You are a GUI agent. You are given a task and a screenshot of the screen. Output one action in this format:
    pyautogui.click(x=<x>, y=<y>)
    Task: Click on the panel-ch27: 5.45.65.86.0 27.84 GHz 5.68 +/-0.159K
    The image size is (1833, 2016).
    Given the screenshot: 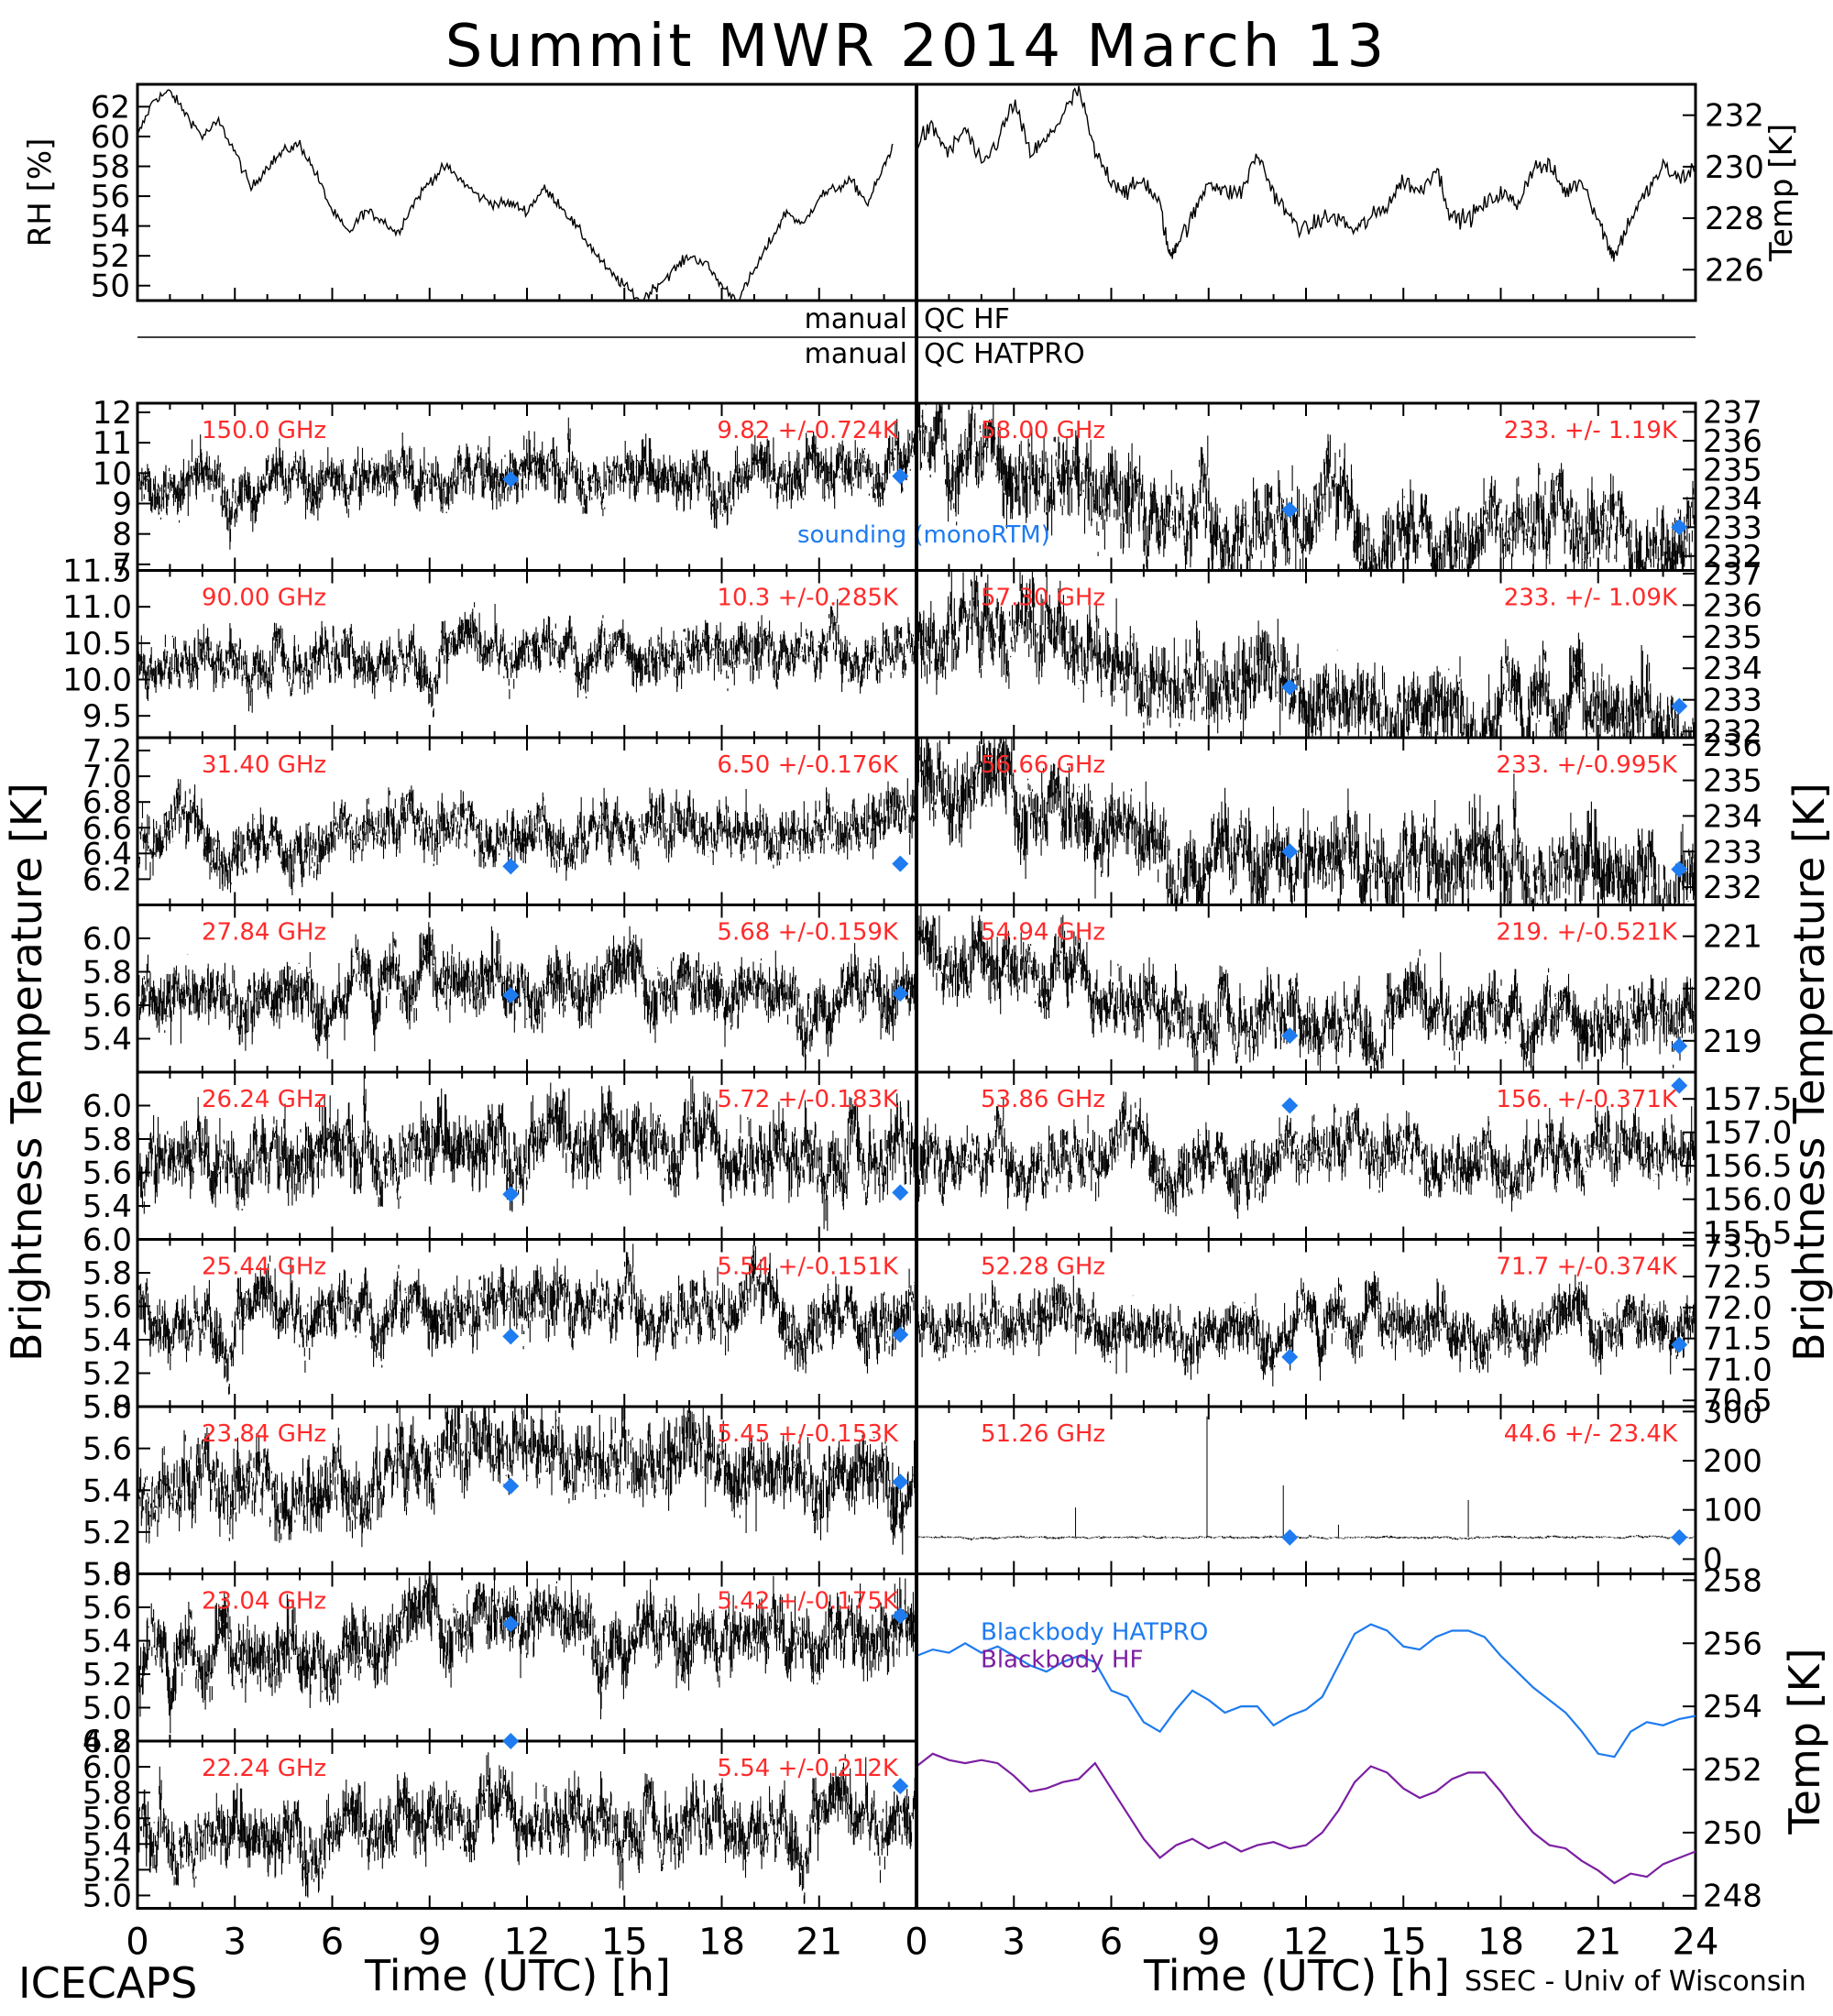 What is the action you would take?
    pyautogui.click(x=500, y=989)
    